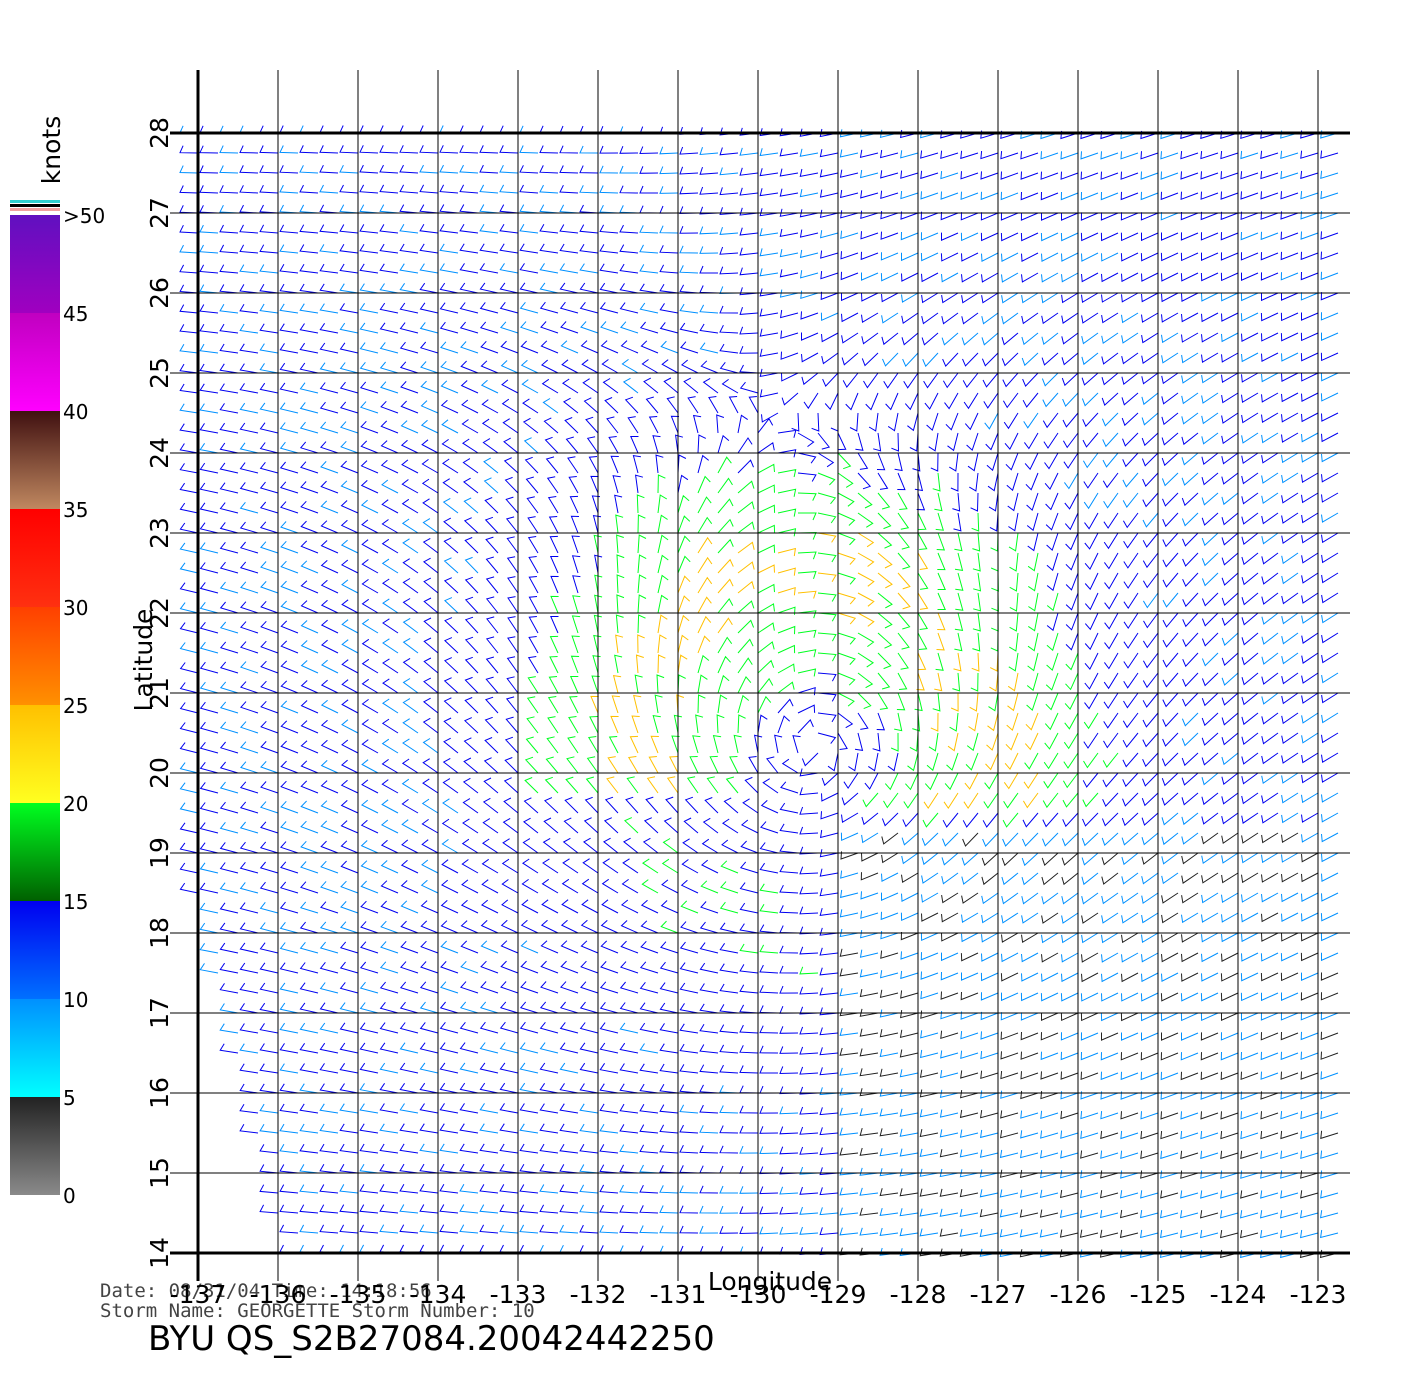 This screenshot has height=1400, width=1420. What do you see at coordinates (598, 1294) in the screenshot?
I see `x-tick-label: -132` at bounding box center [598, 1294].